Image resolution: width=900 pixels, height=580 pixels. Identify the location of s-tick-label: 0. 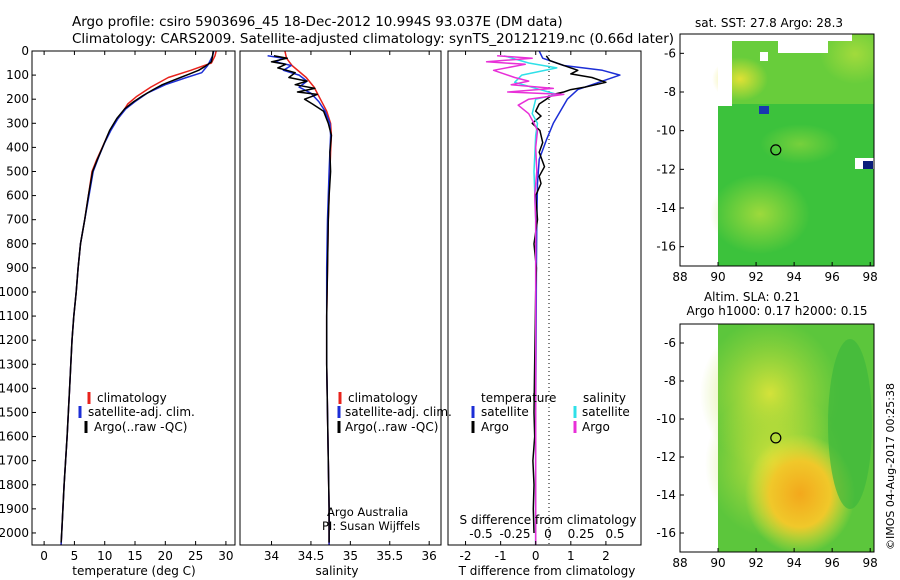
(548, 534).